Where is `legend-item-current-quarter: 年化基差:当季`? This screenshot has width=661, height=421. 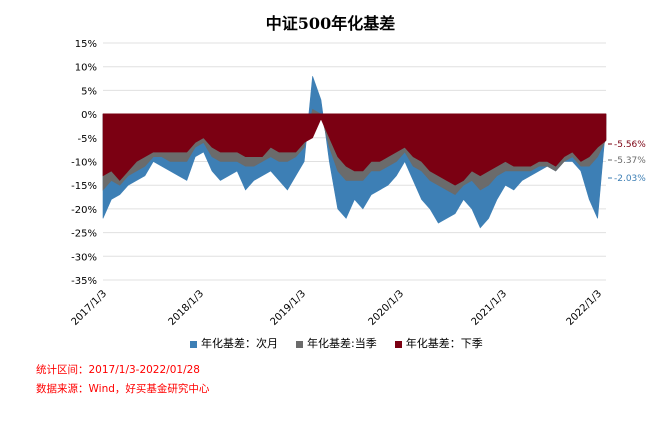
legend-item-current-quarter: 年化基差:当季 is located at coordinates (336, 343).